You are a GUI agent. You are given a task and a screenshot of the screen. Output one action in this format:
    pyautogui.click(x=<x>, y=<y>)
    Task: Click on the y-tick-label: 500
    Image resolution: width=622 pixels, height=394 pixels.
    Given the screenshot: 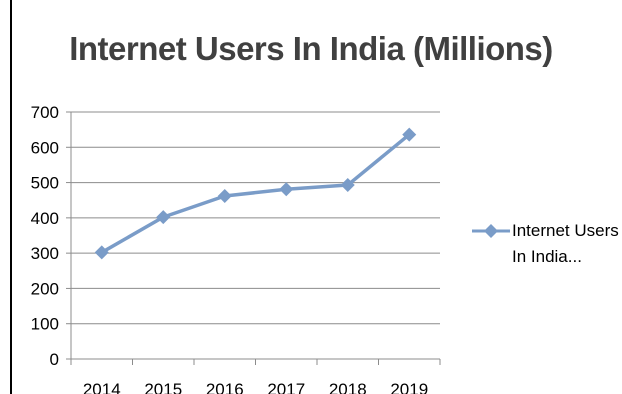 What is the action you would take?
    pyautogui.click(x=45, y=183)
    